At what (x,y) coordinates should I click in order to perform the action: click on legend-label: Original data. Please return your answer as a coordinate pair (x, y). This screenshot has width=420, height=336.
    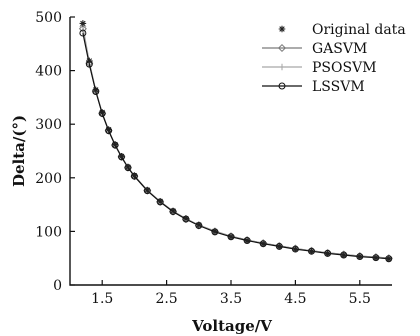
    Looking at the image, I should click on (359, 30).